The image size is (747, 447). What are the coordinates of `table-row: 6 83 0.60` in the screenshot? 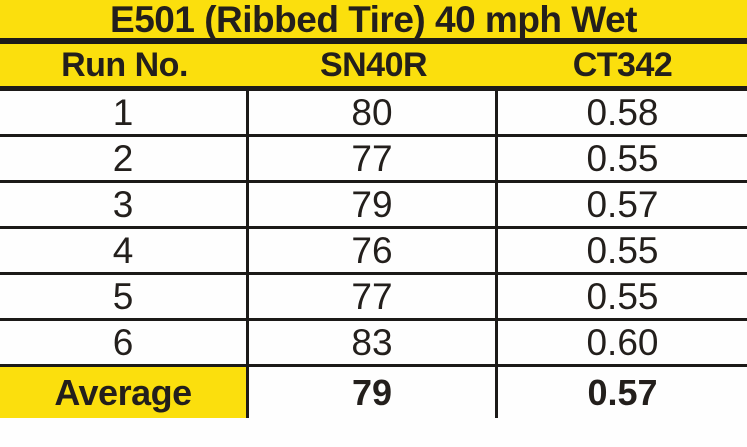 It's located at (373, 344).